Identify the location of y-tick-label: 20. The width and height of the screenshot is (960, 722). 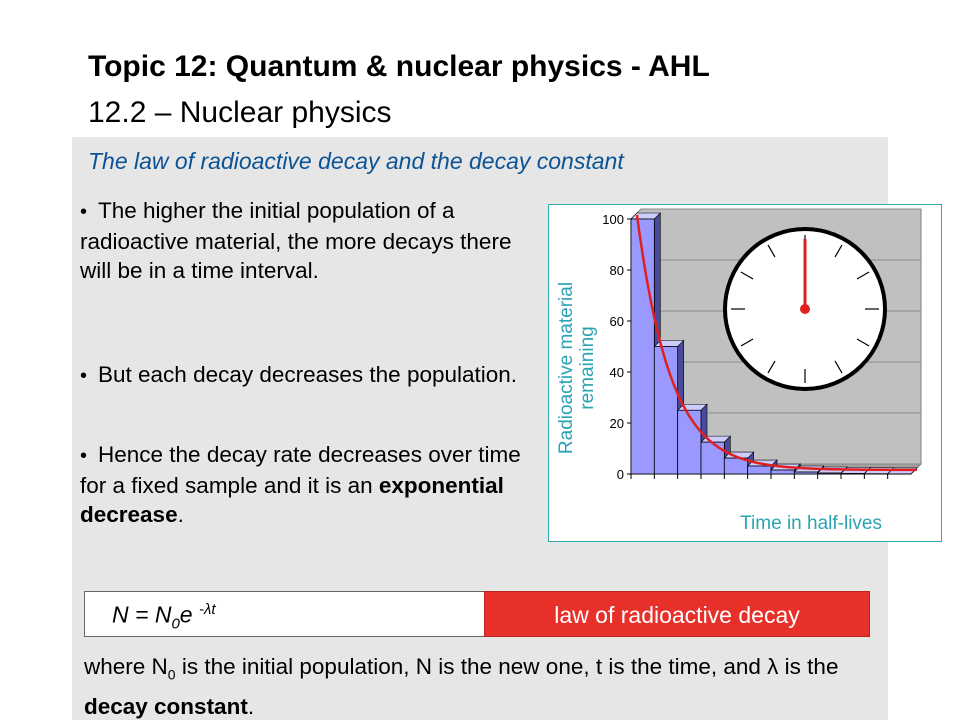
(617, 423).